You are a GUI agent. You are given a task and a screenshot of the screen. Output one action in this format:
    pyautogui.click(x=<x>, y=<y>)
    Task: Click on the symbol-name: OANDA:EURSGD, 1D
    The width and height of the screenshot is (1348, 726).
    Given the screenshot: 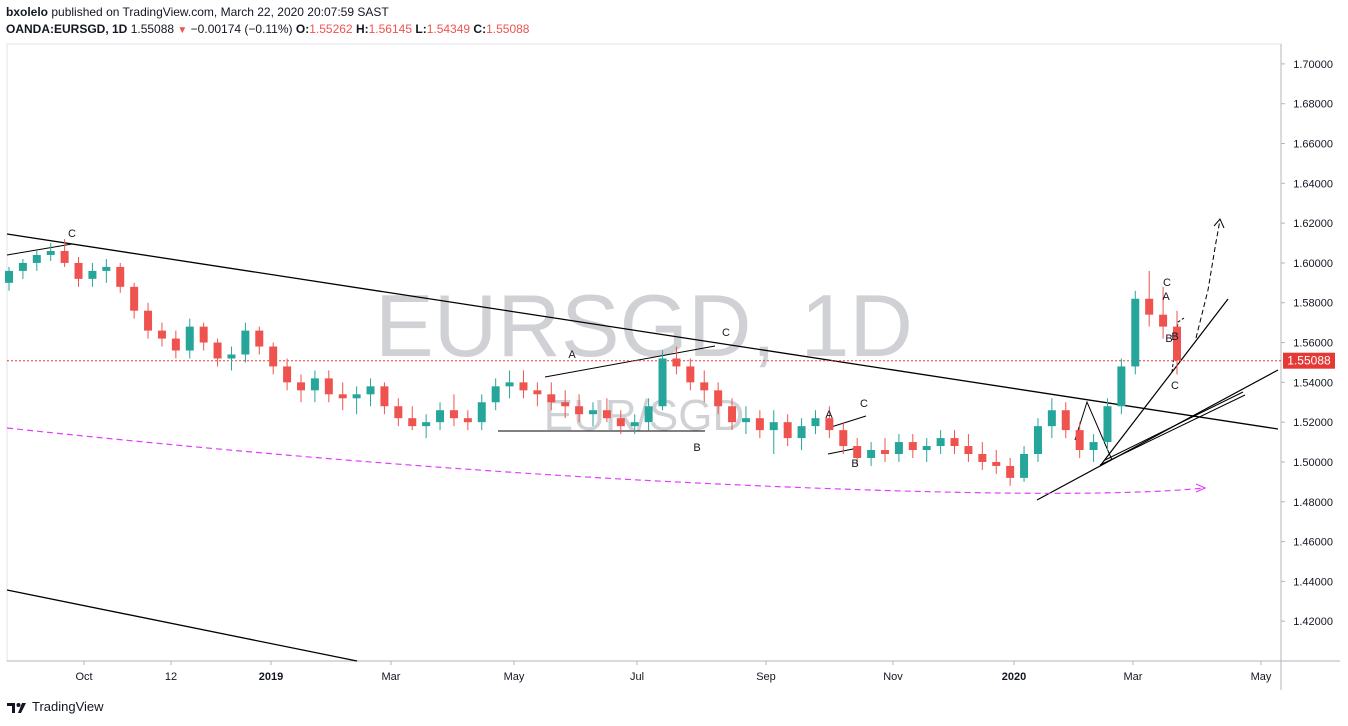 What is the action you would take?
    pyautogui.click(x=67, y=29)
    